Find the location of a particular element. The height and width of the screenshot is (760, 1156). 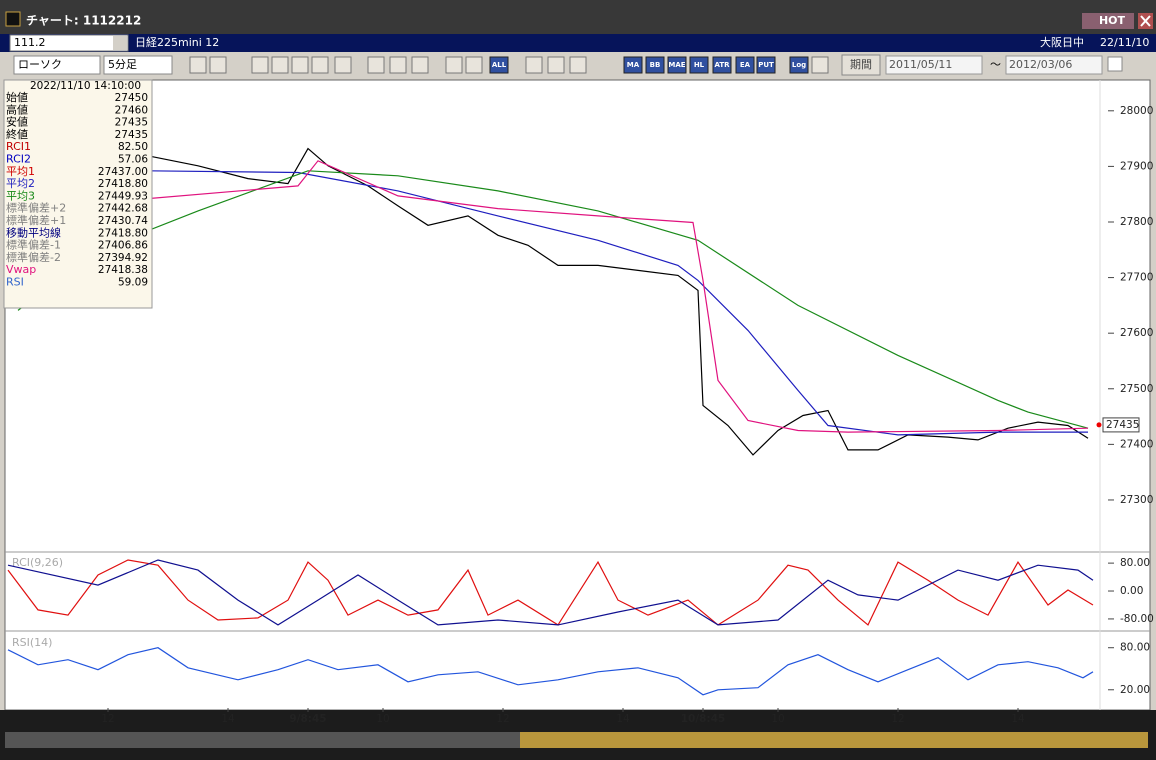

toolbar-button-label: MAE is located at coordinates (676, 65).